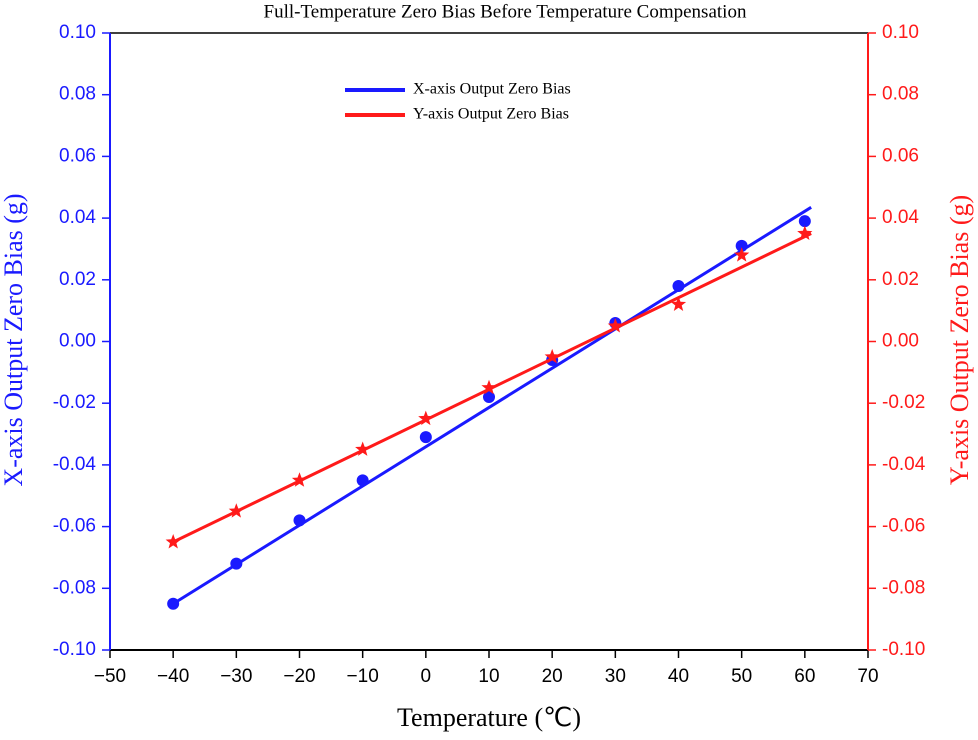  Describe the element at coordinates (75, 464) in the screenshot. I see `y-tick-label: -0.04` at that location.